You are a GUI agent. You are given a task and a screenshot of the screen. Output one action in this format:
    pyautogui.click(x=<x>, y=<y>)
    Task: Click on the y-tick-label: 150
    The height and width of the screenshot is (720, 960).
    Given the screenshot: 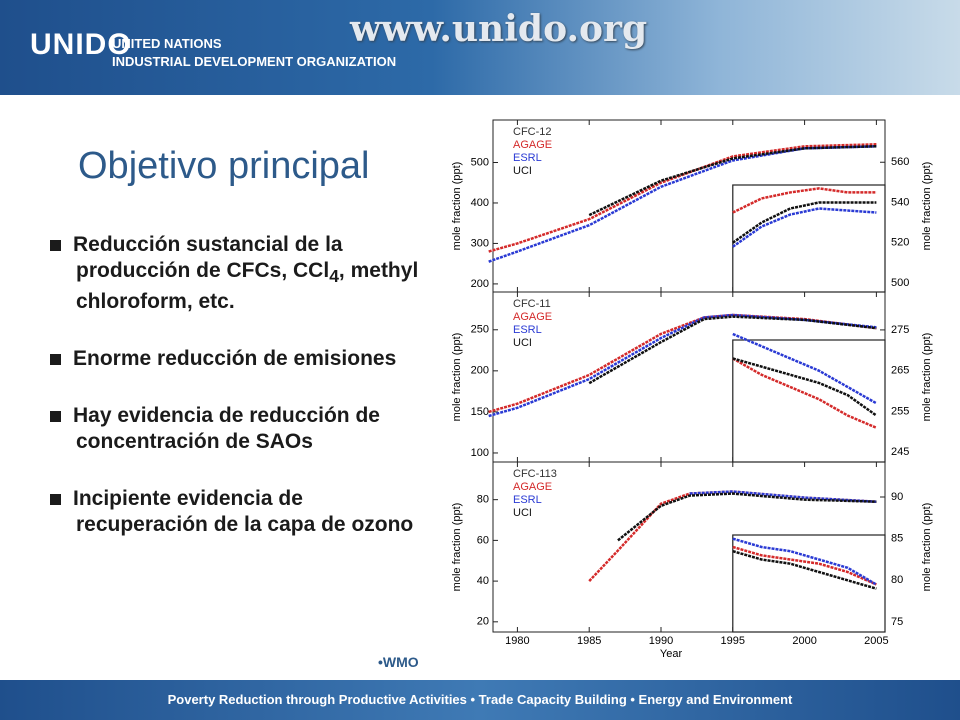 What is the action you would take?
    pyautogui.click(x=480, y=412)
    